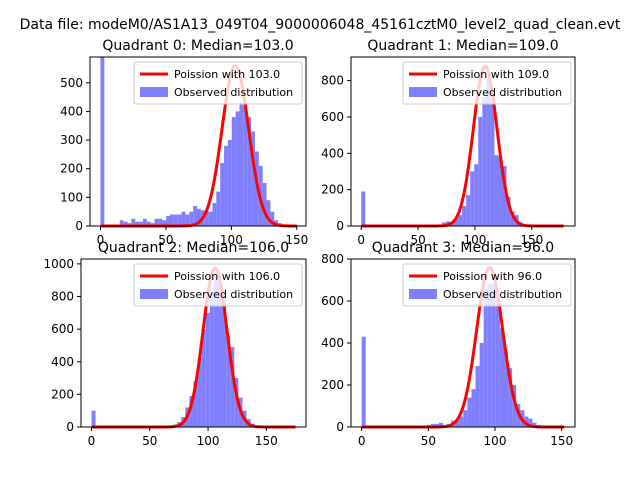  Describe the element at coordinates (502, 294) in the screenshot. I see `legend-hist-label: Observed distribution` at that location.